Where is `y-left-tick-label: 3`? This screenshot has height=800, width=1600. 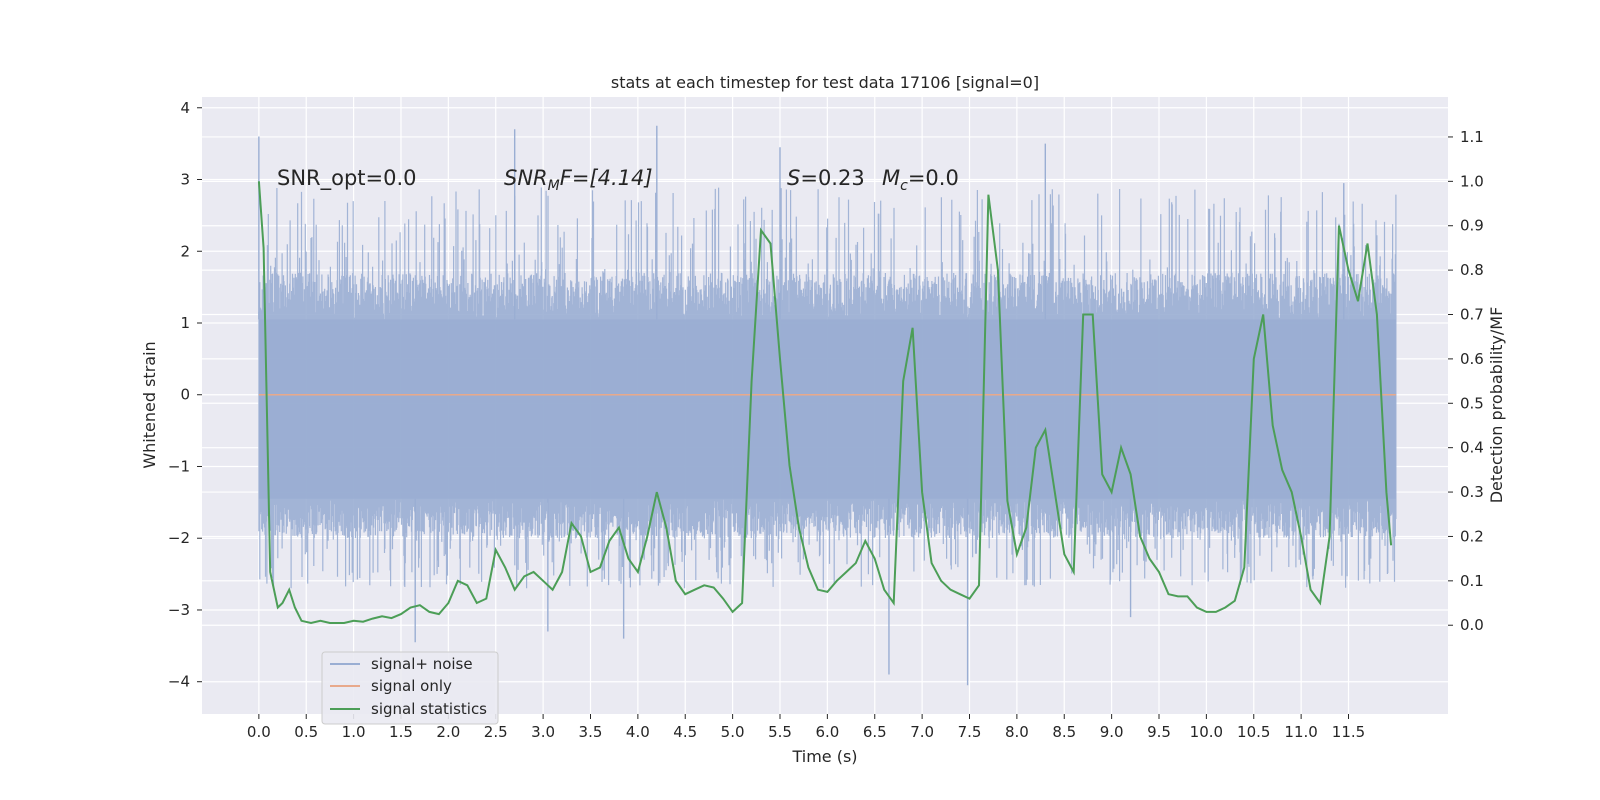 y-left-tick-label: 3 is located at coordinates (185, 180).